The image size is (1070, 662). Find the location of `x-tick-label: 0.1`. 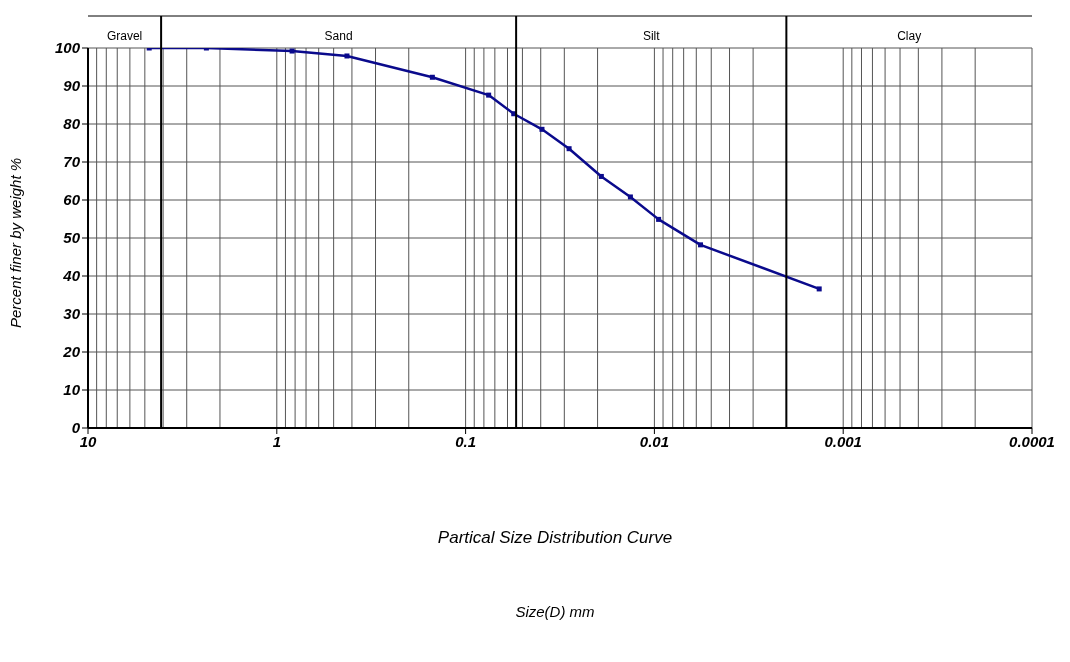

x-tick-label: 0.1 is located at coordinates (466, 441).